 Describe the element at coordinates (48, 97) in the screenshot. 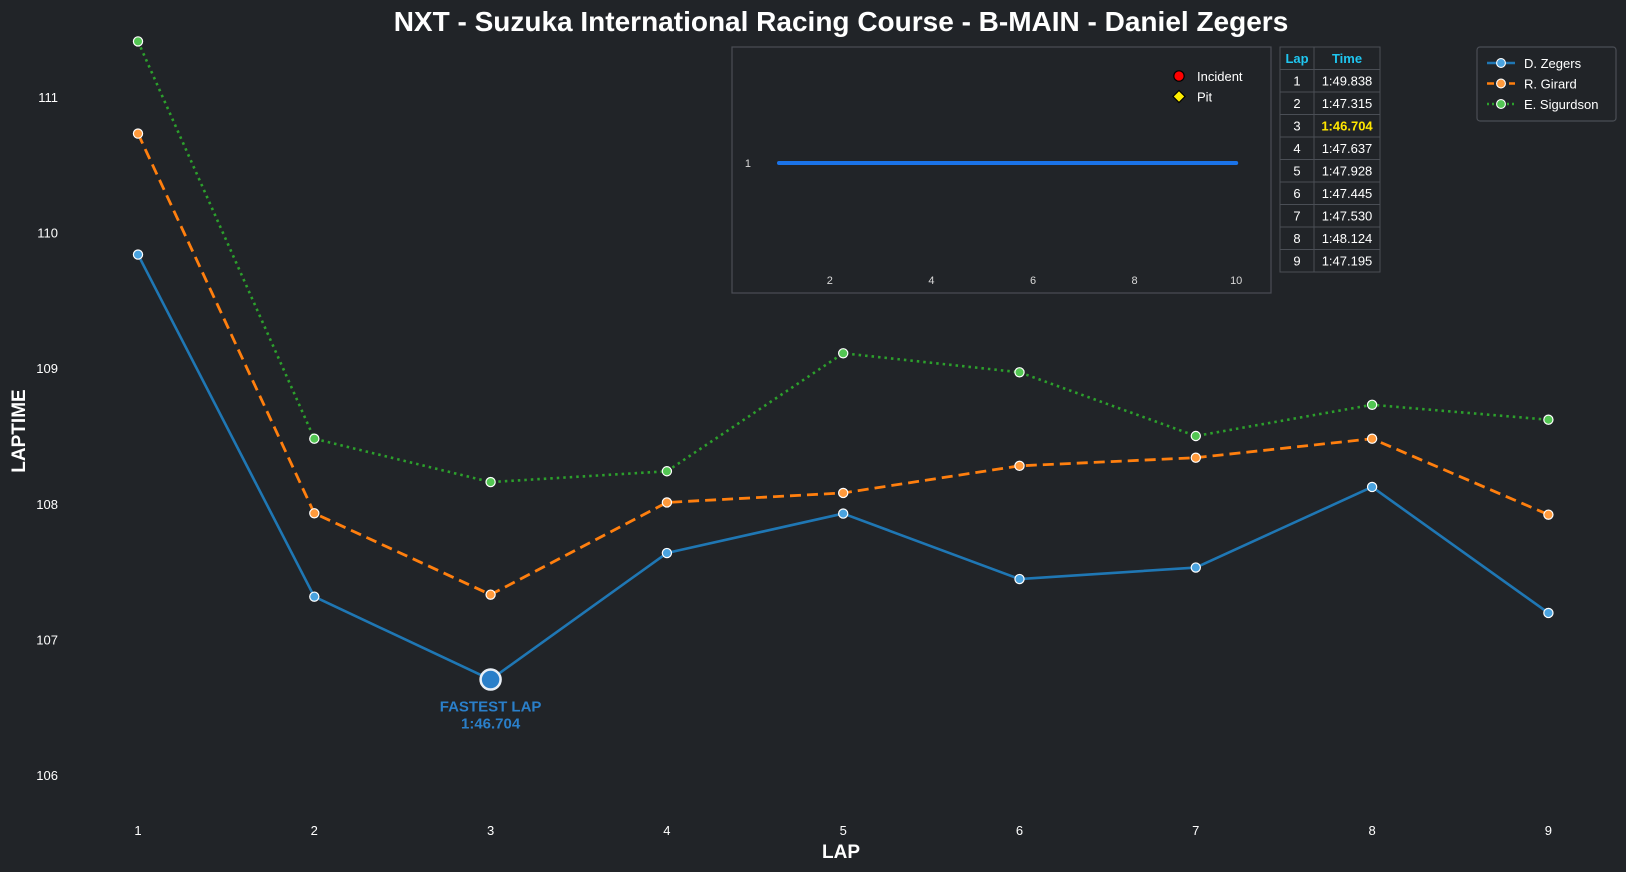

I see `y-tick-label: 111` at that location.